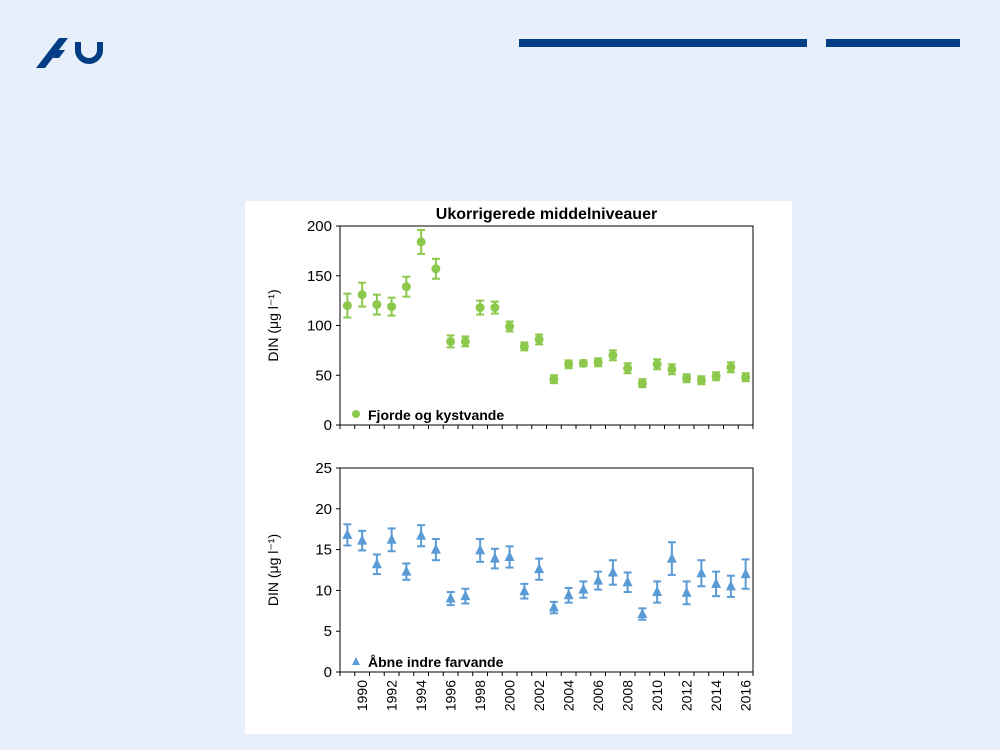 The width and height of the screenshot is (1000, 750). What do you see at coordinates (323, 509) in the screenshot?
I see `y-tick-label: 20` at bounding box center [323, 509].